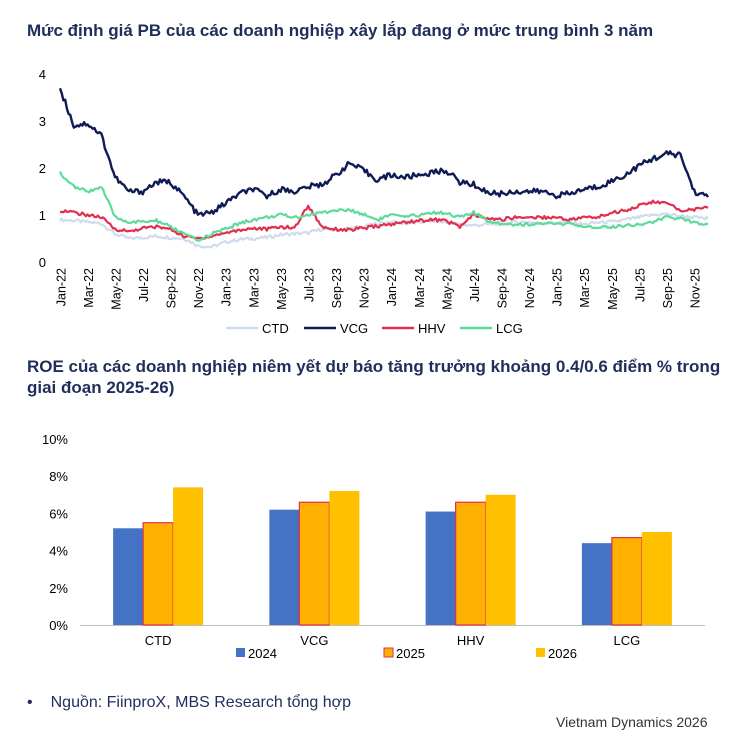 The image size is (730, 730). I want to click on x-tick-label: Nov-24, so click(530, 288).